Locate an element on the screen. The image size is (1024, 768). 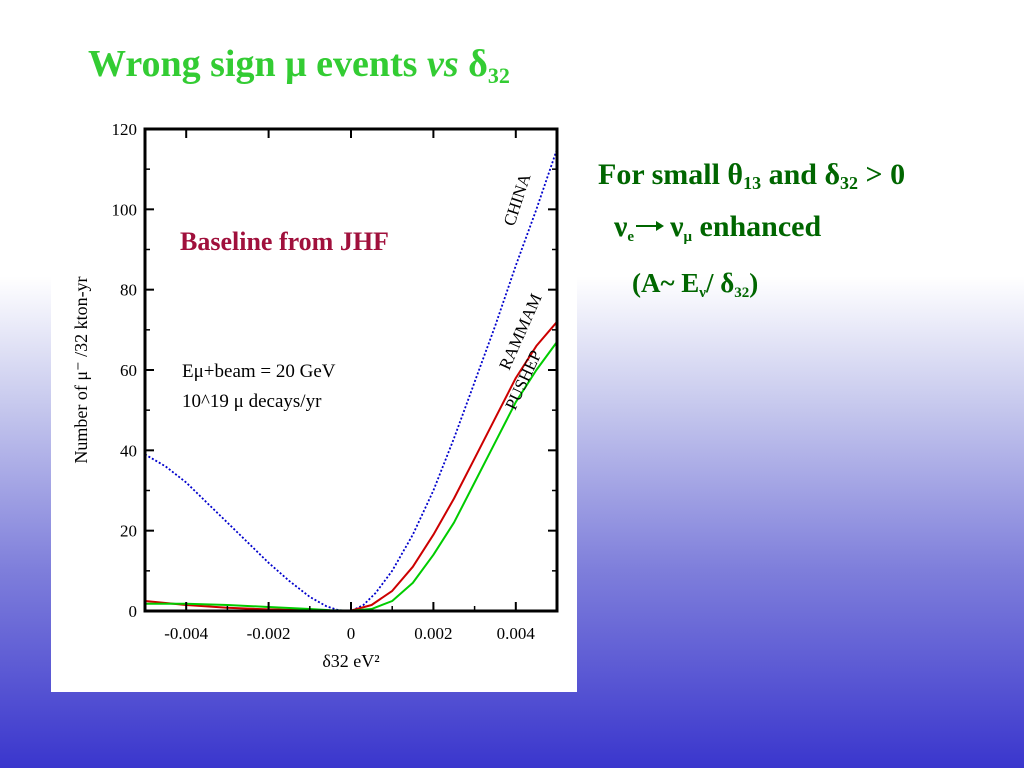
line3-mid: / δ is located at coordinates (720, 283).